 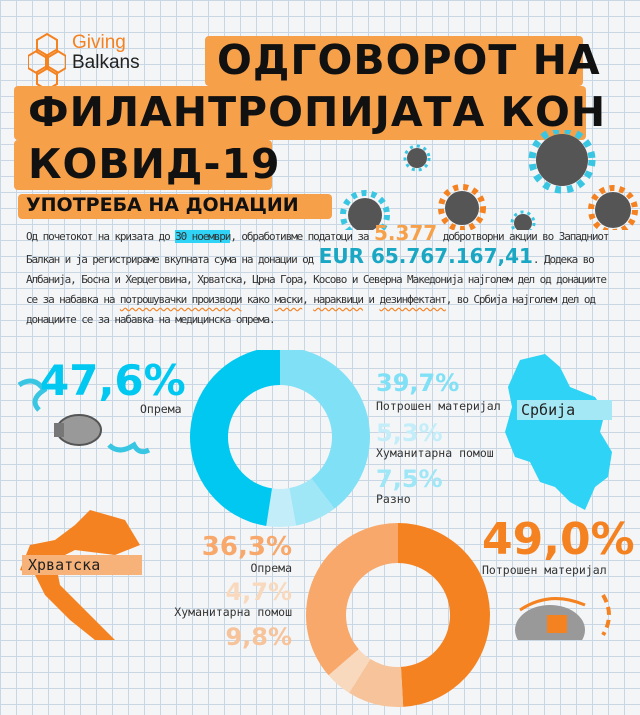 I want to click on croatia-map-label: Хрватска, so click(x=82, y=565).